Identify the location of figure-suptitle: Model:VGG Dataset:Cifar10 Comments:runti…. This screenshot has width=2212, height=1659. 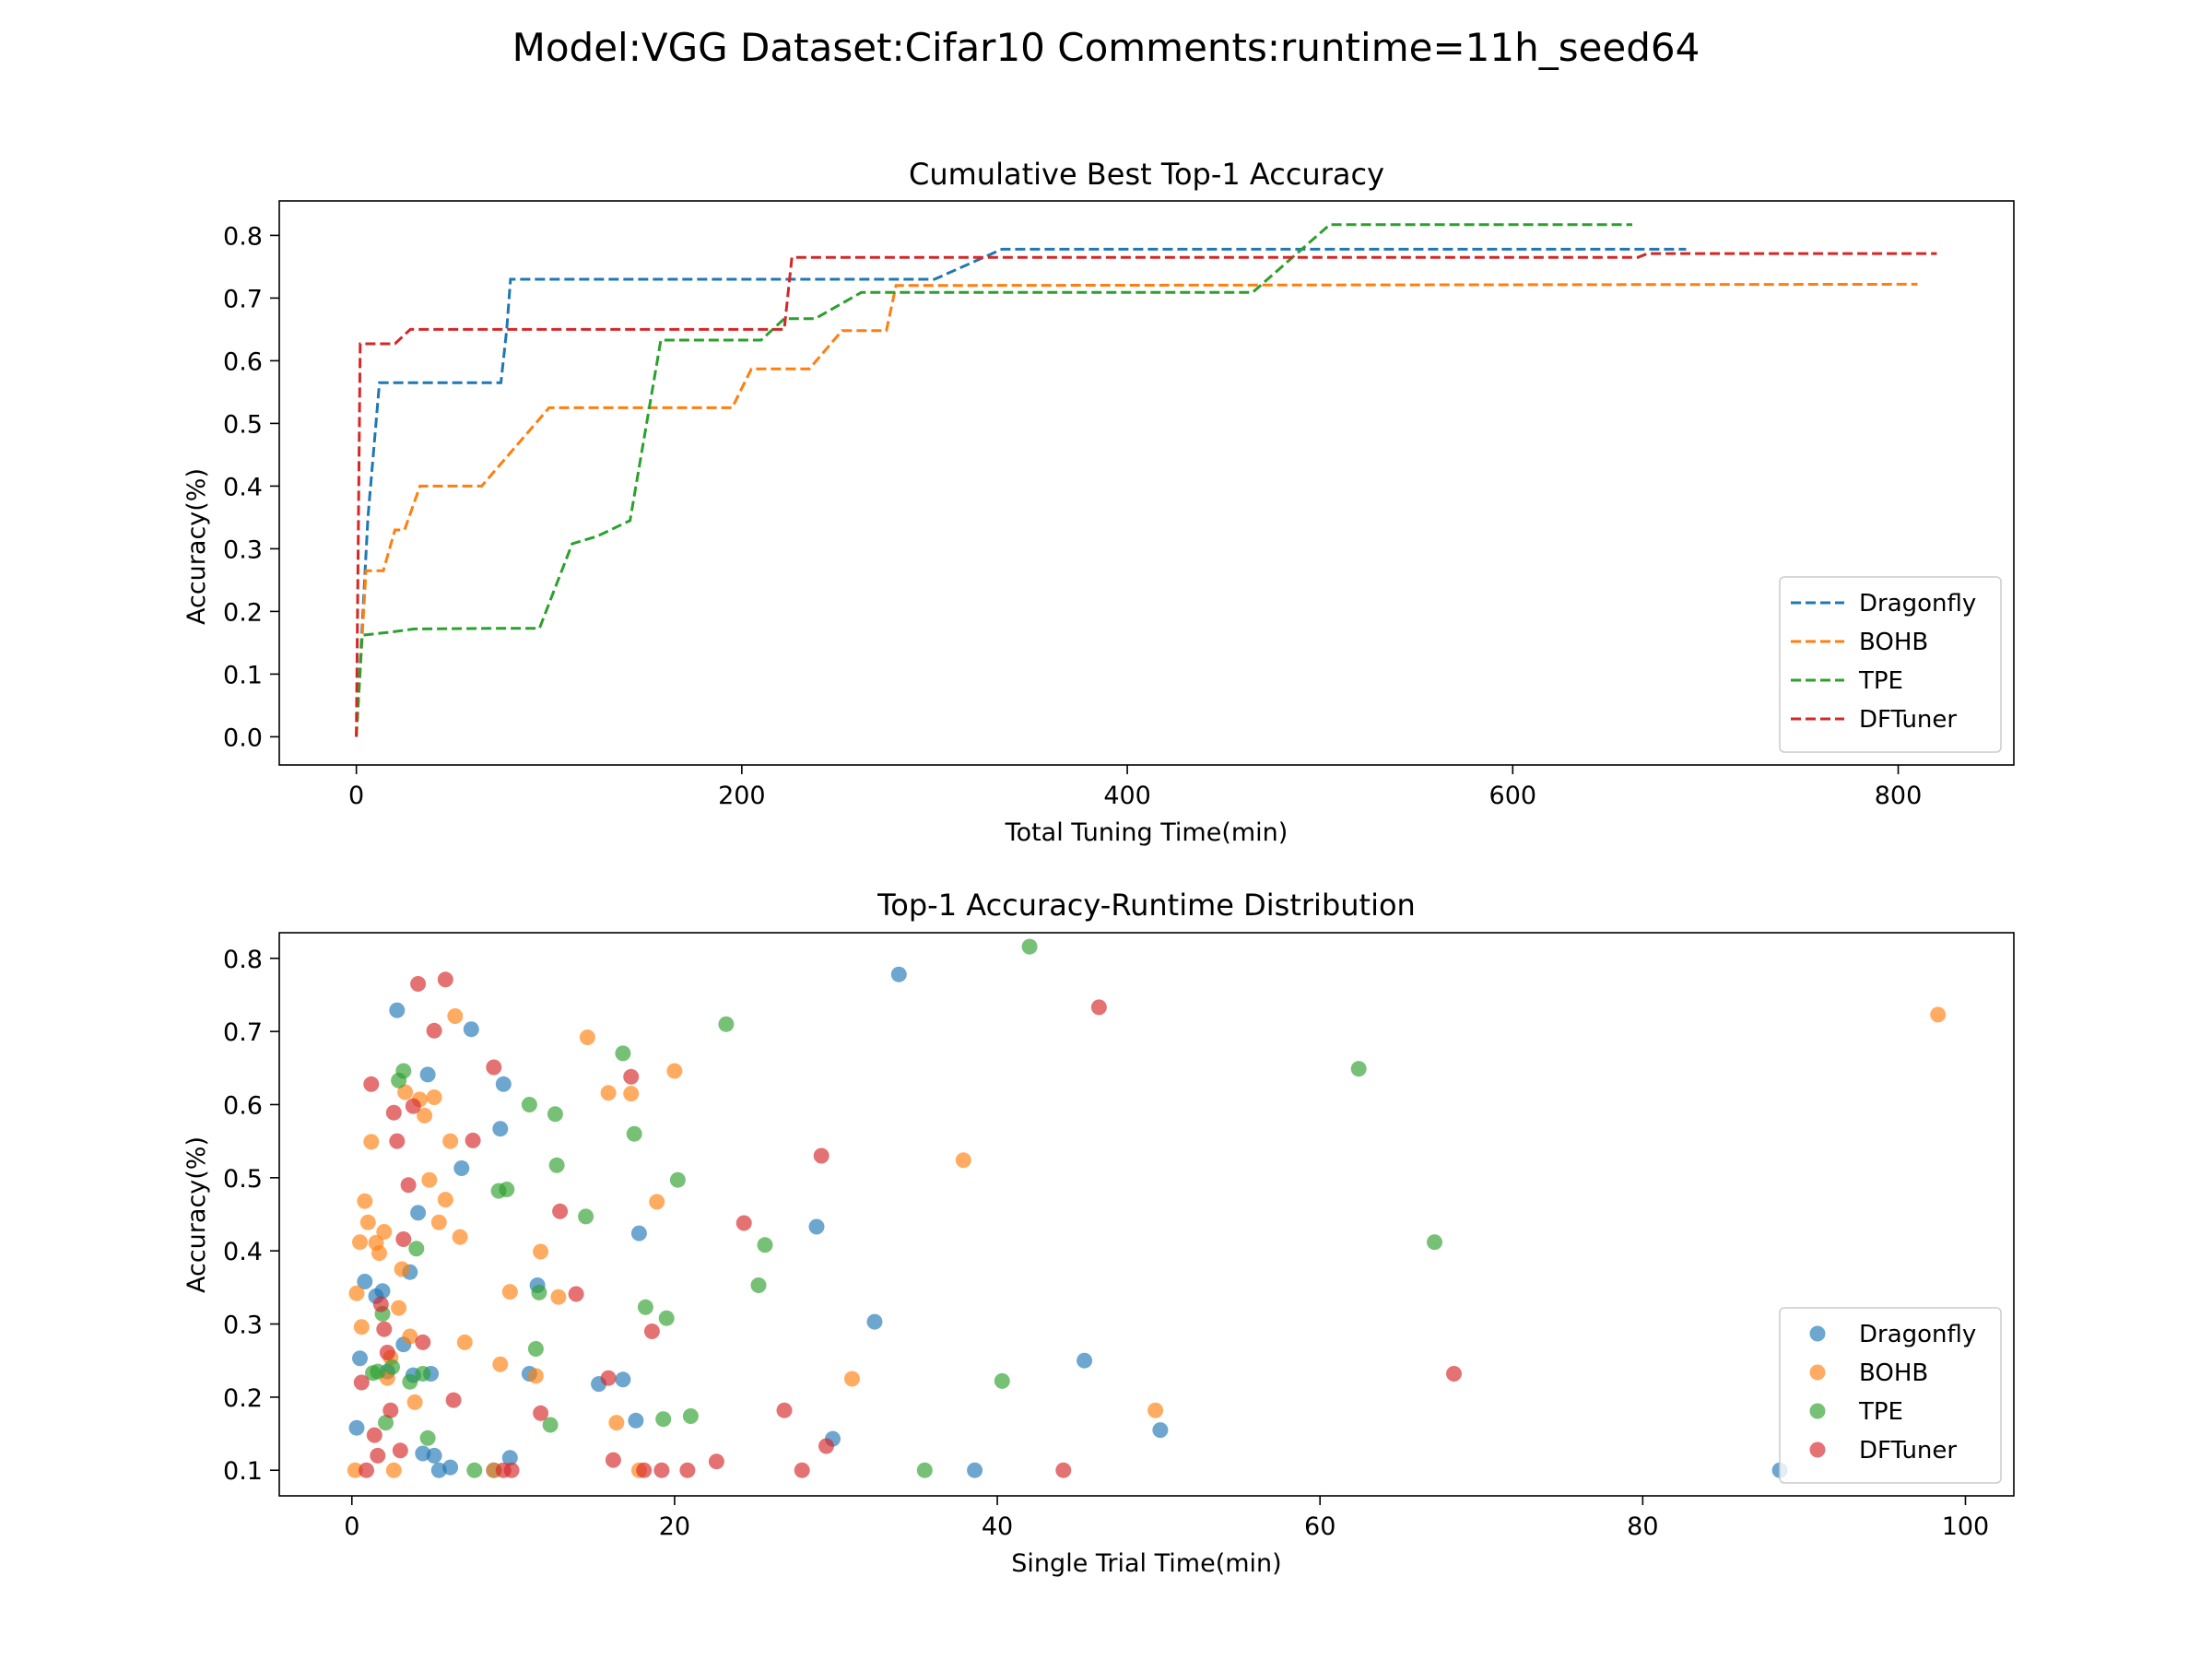
(1106, 47).